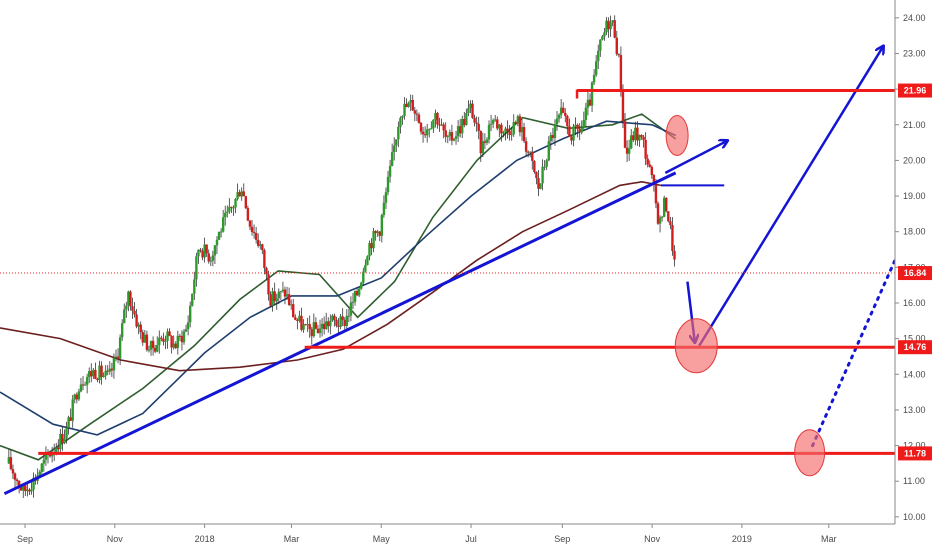 This screenshot has height=550, width=932. I want to click on y-tick-label: 13.00, so click(914, 410).